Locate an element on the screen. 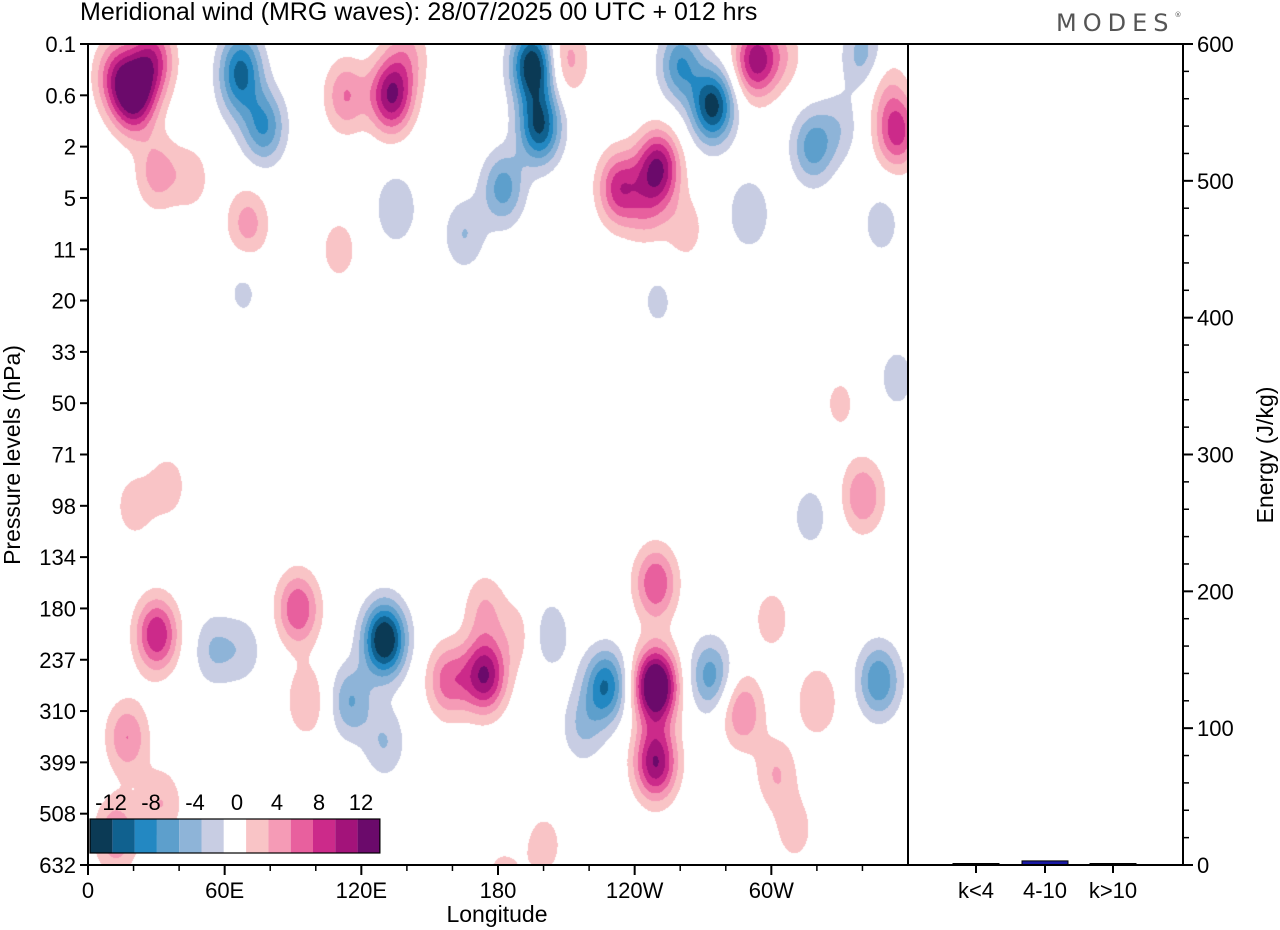 Image resolution: width=1280 pixels, height=930 pixels. energy-cat-label: 4-10 is located at coordinates (1045, 890).